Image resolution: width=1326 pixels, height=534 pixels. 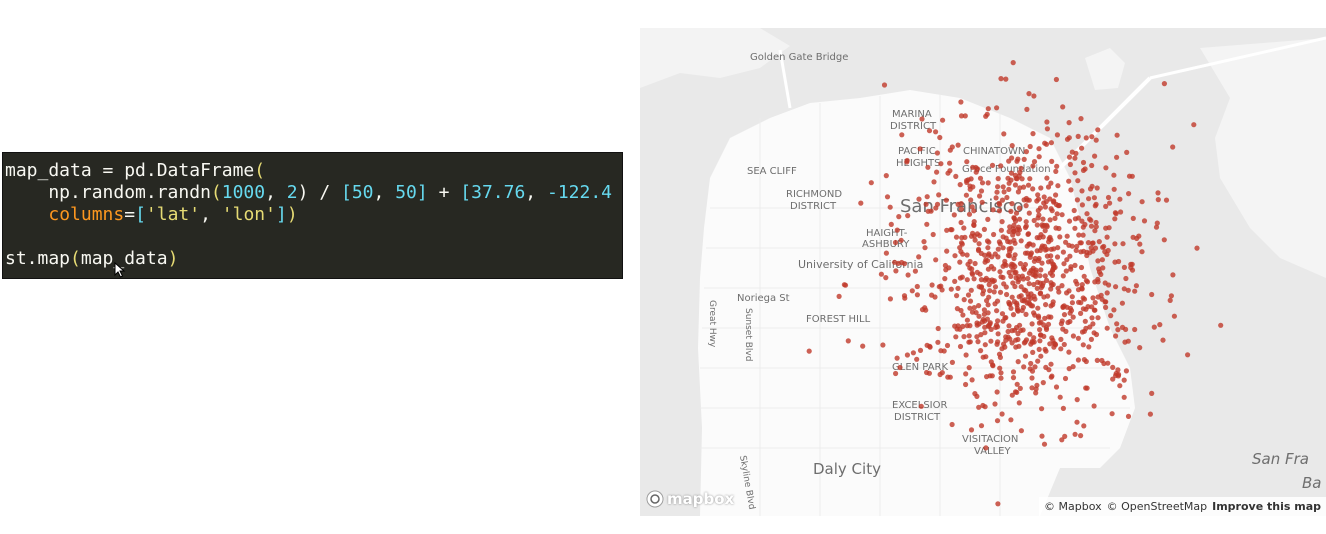 What do you see at coordinates (814, 194) in the screenshot?
I see `label-richmond: RICHMOND` at bounding box center [814, 194].